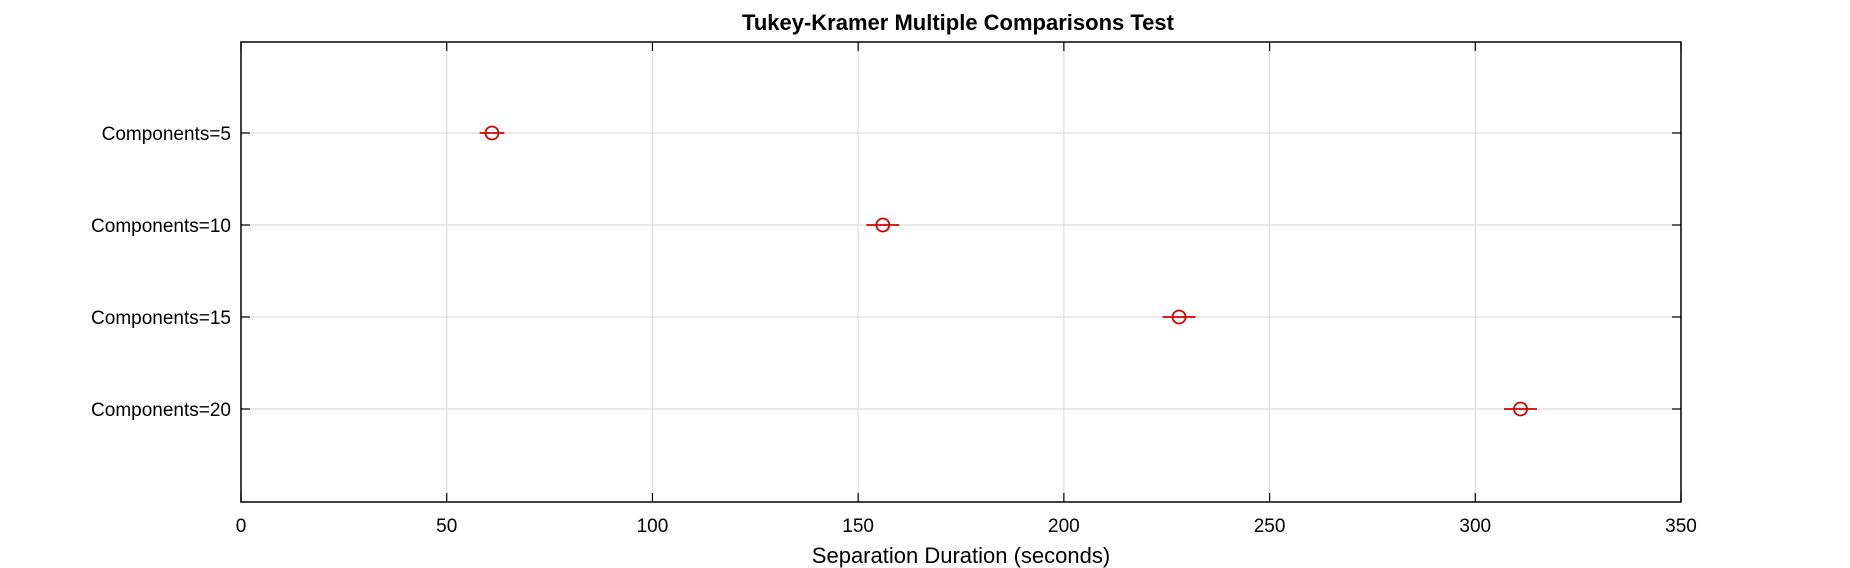 The width and height of the screenshot is (1850, 568). What do you see at coordinates (1475, 526) in the screenshot?
I see `x-tick-label: 300` at bounding box center [1475, 526].